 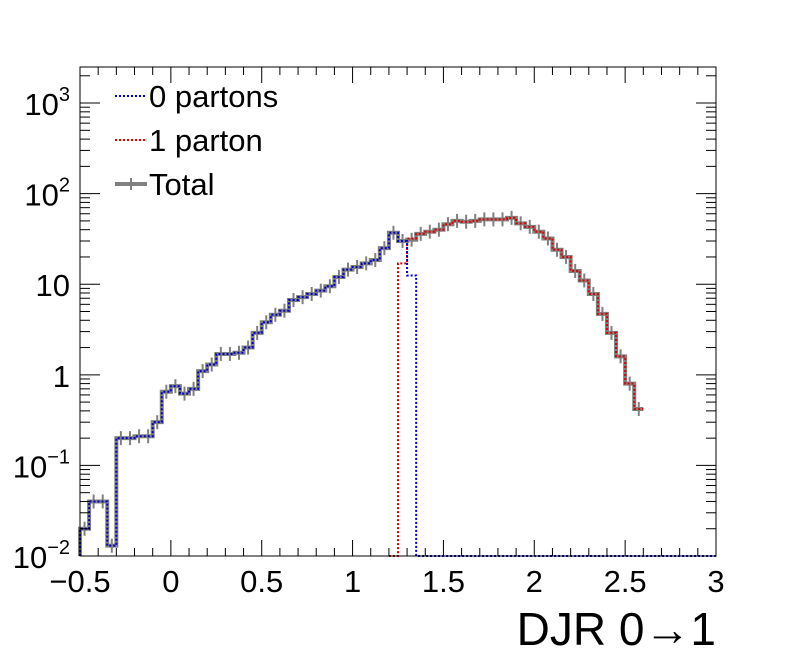 What do you see at coordinates (41, 465) in the screenshot?
I see `y-tick-label: 10⁻¹` at bounding box center [41, 465].